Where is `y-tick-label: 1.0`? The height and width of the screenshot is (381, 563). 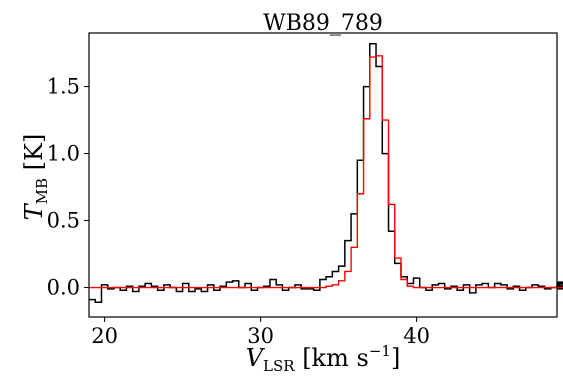 y-tick-label: 1.0 is located at coordinates (63, 154).